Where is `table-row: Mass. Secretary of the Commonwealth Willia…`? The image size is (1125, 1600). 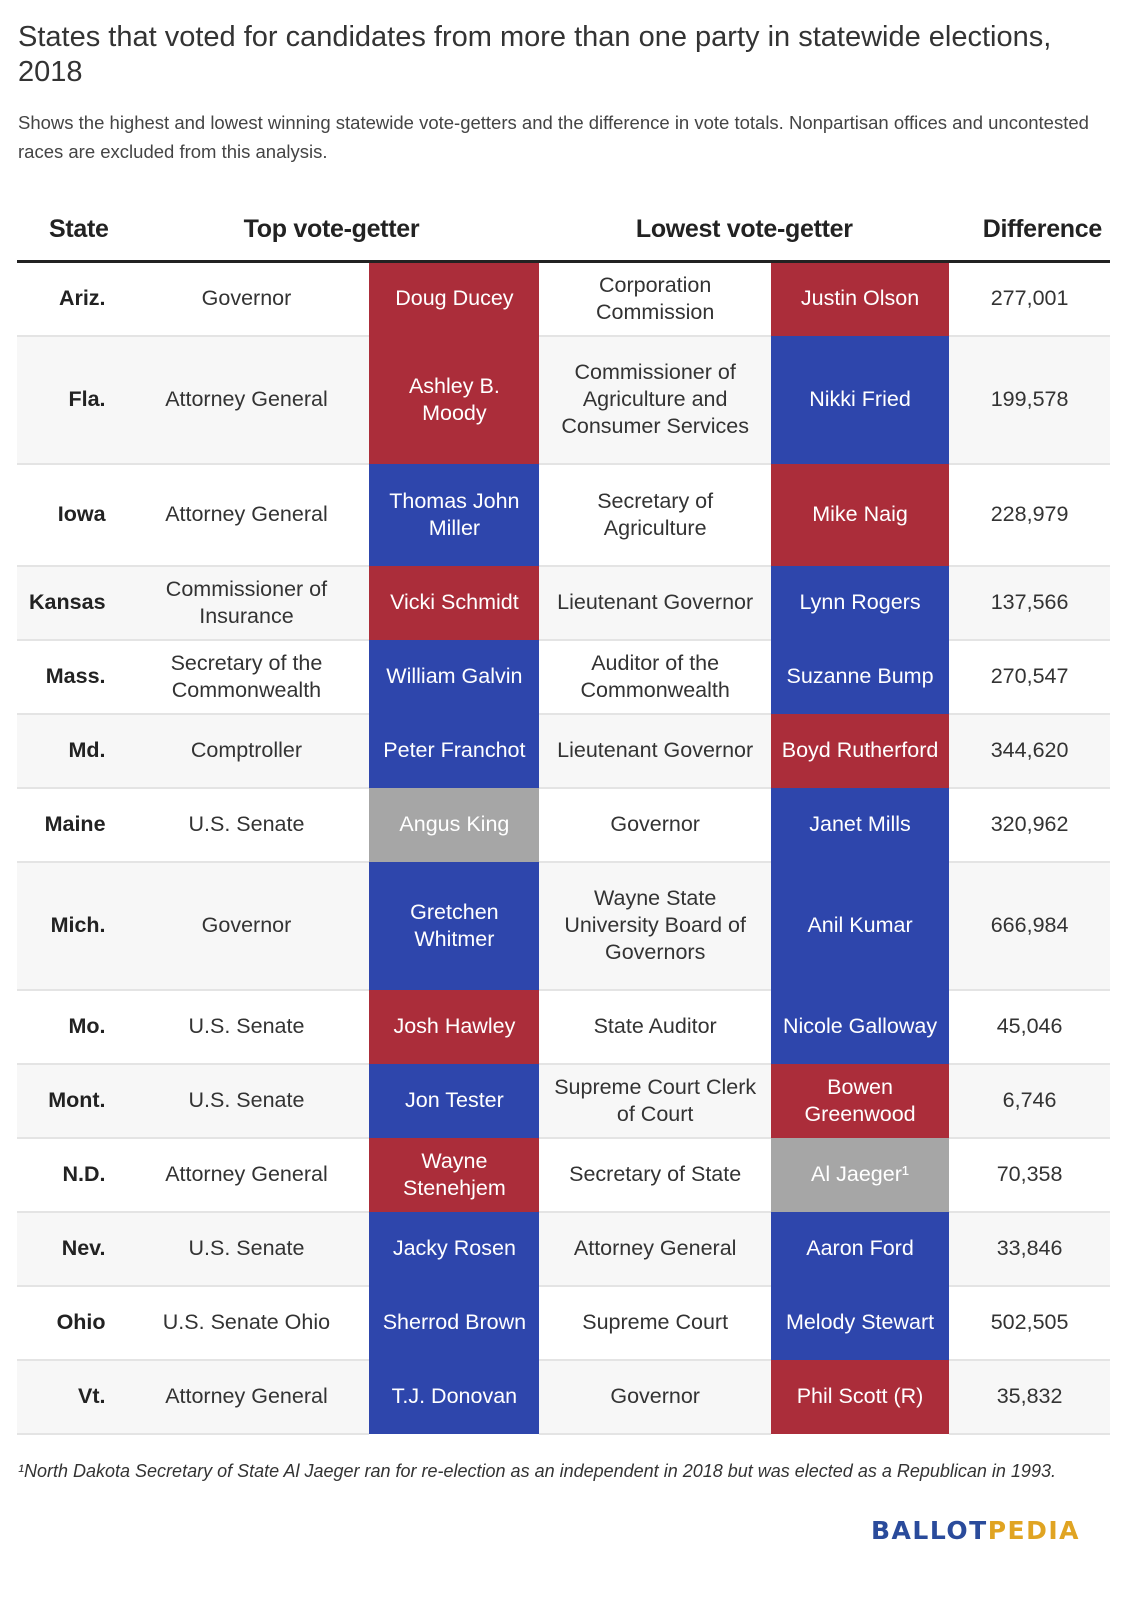
table-row: Mass. Secretary of the Commonwealth Willia… is located at coordinates (563, 677).